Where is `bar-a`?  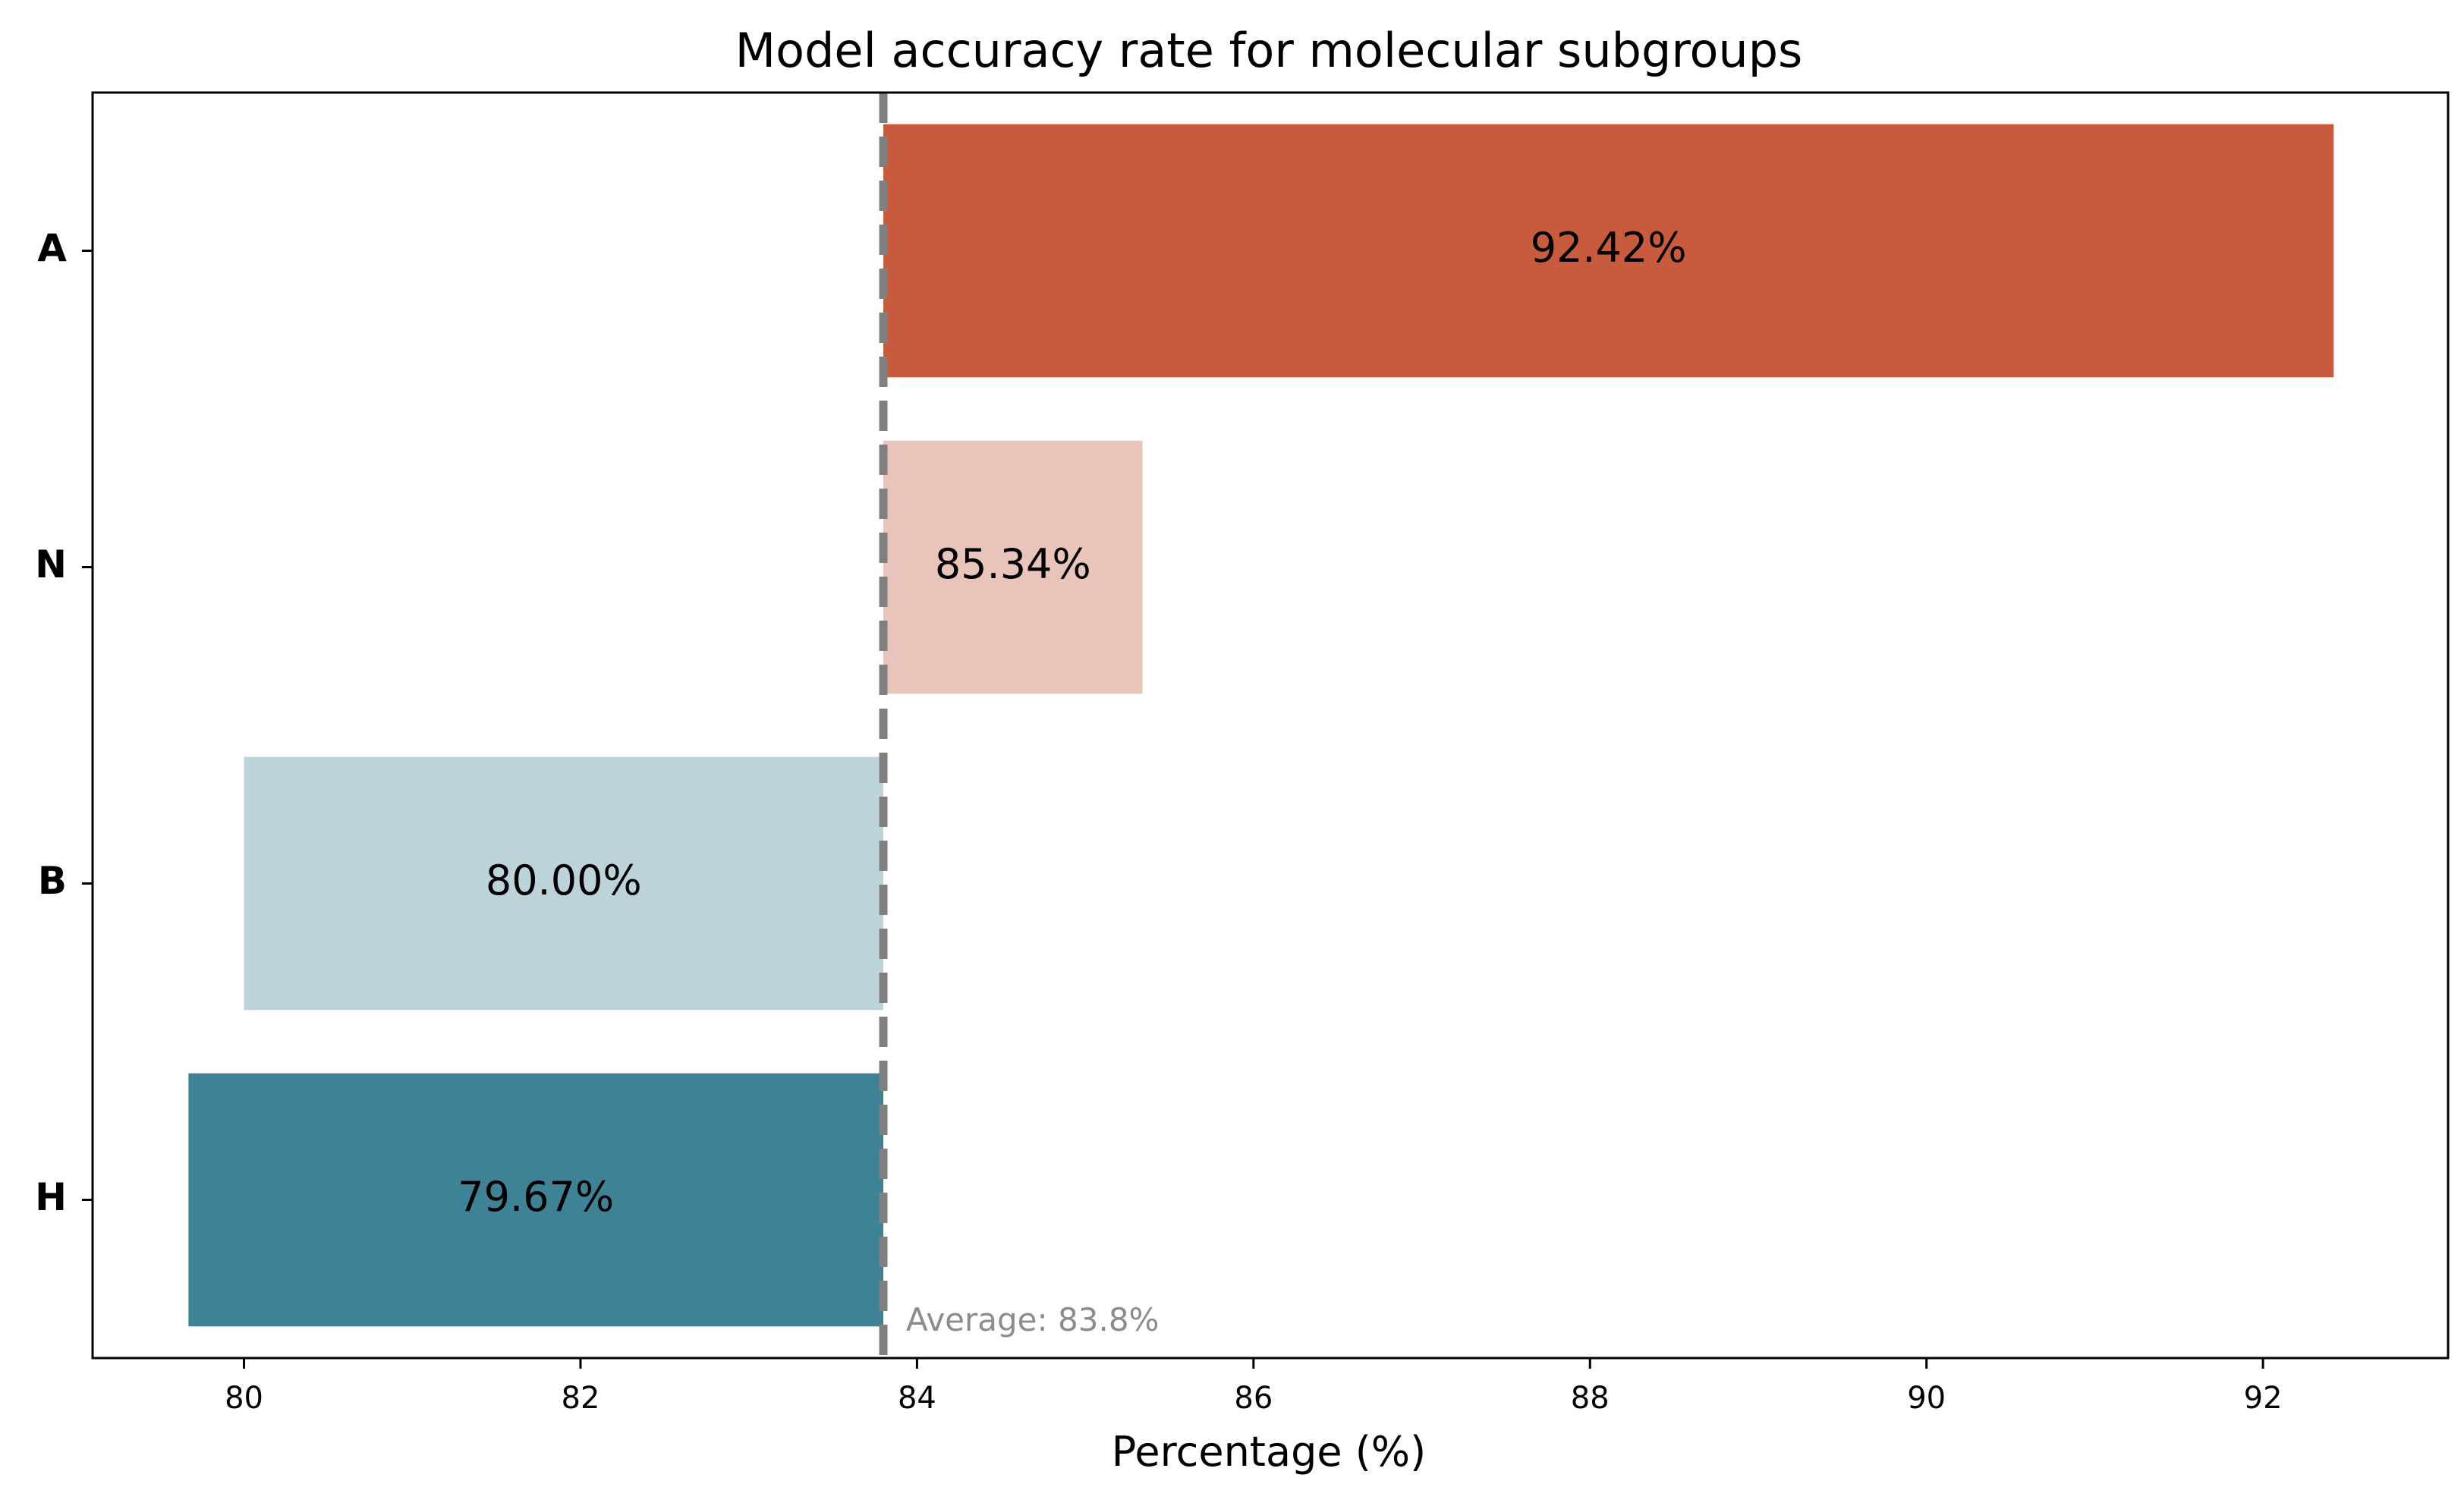
bar-a is located at coordinates (1608, 251).